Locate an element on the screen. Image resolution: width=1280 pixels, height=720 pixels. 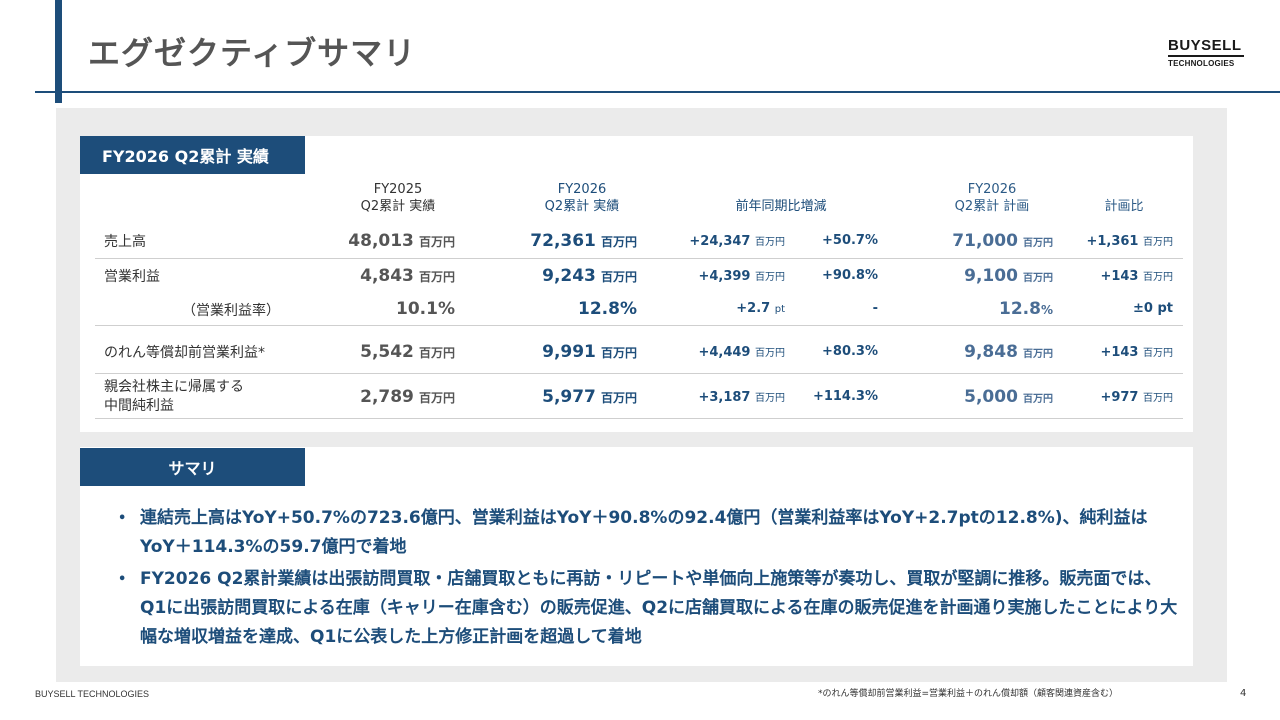
revenue-vs-plan-unit: 百万円 is located at coordinates (1158, 242).